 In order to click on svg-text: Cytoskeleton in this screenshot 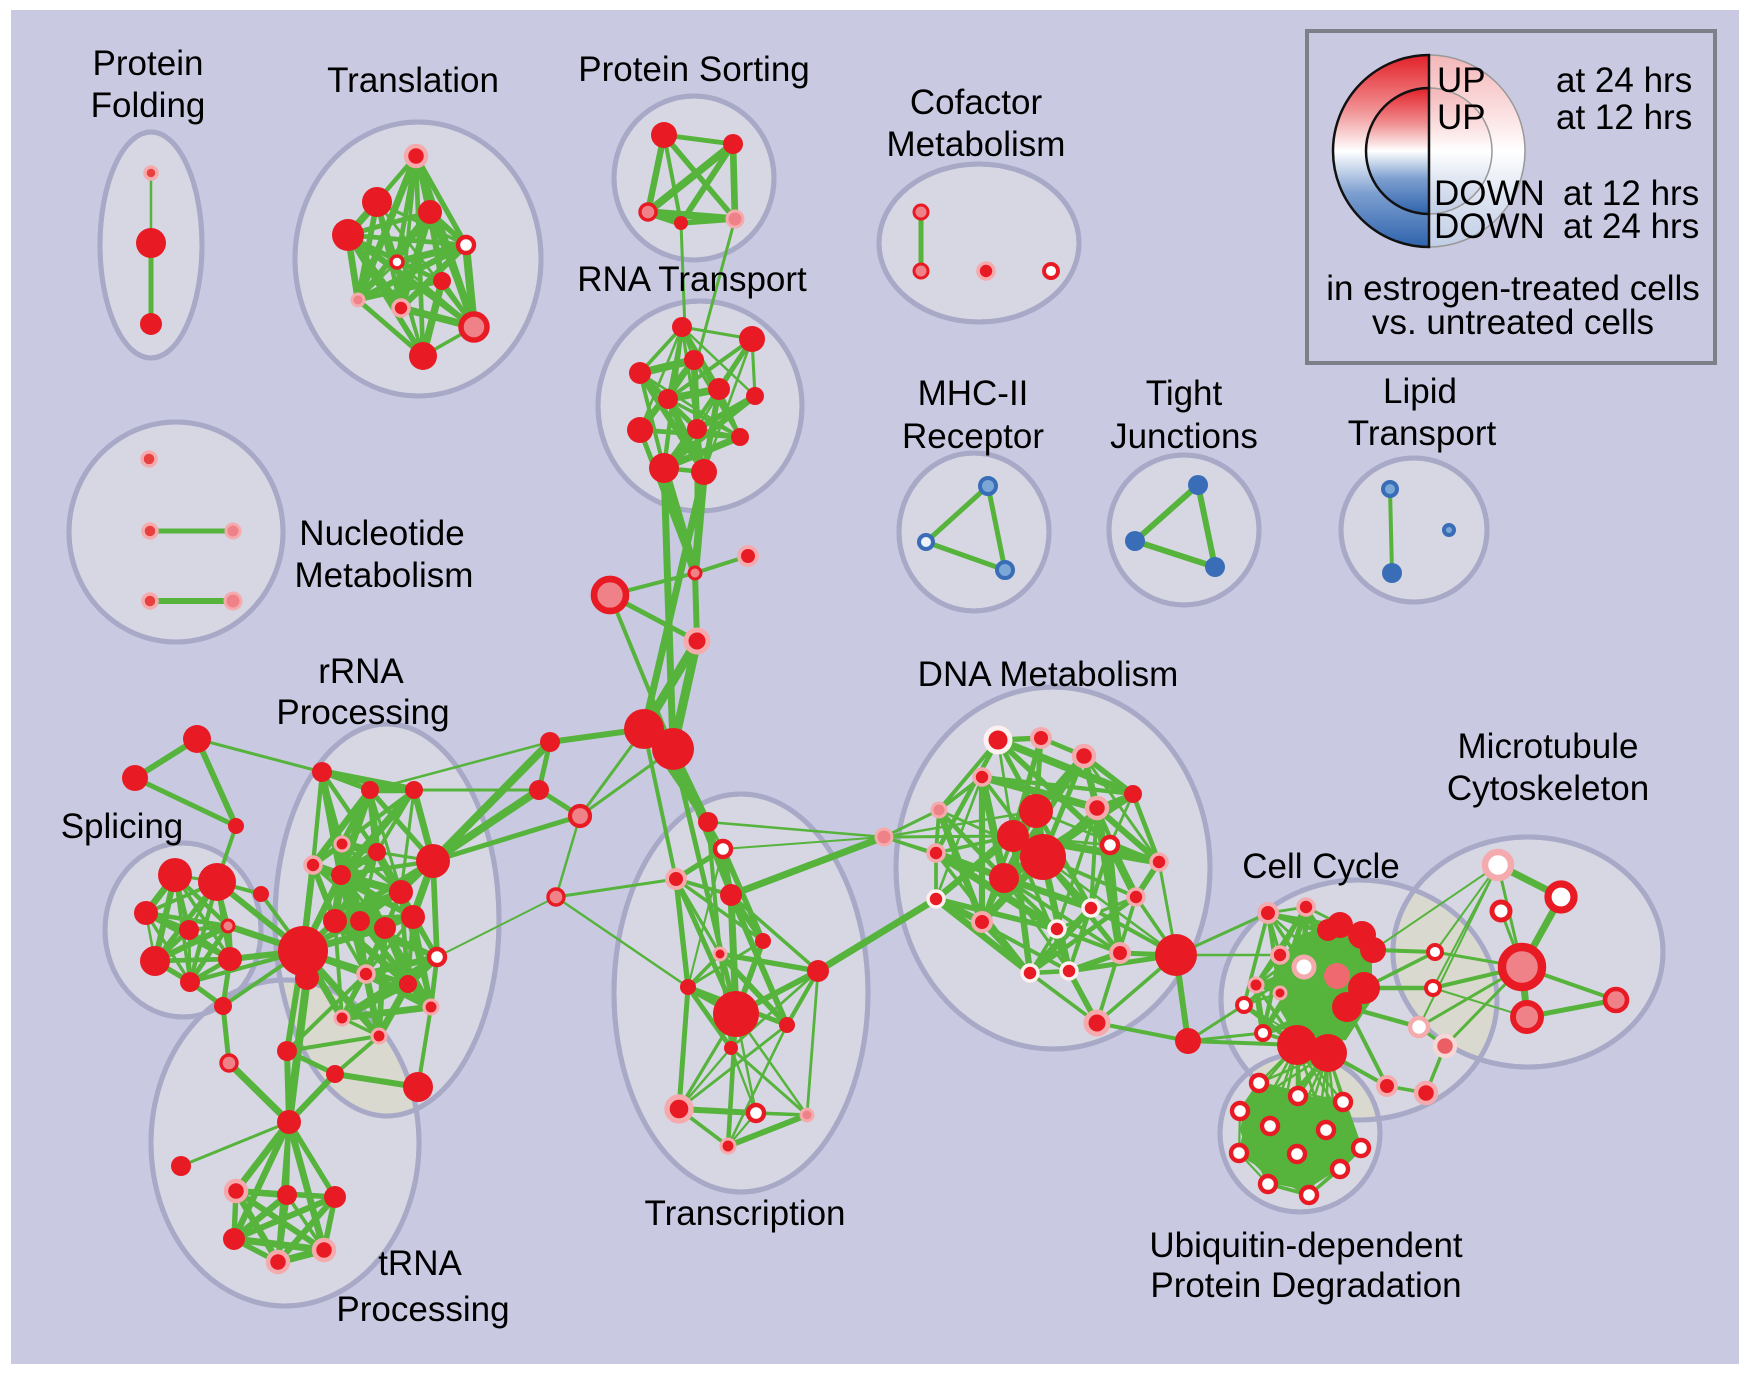, I will do `click(1548, 788)`.